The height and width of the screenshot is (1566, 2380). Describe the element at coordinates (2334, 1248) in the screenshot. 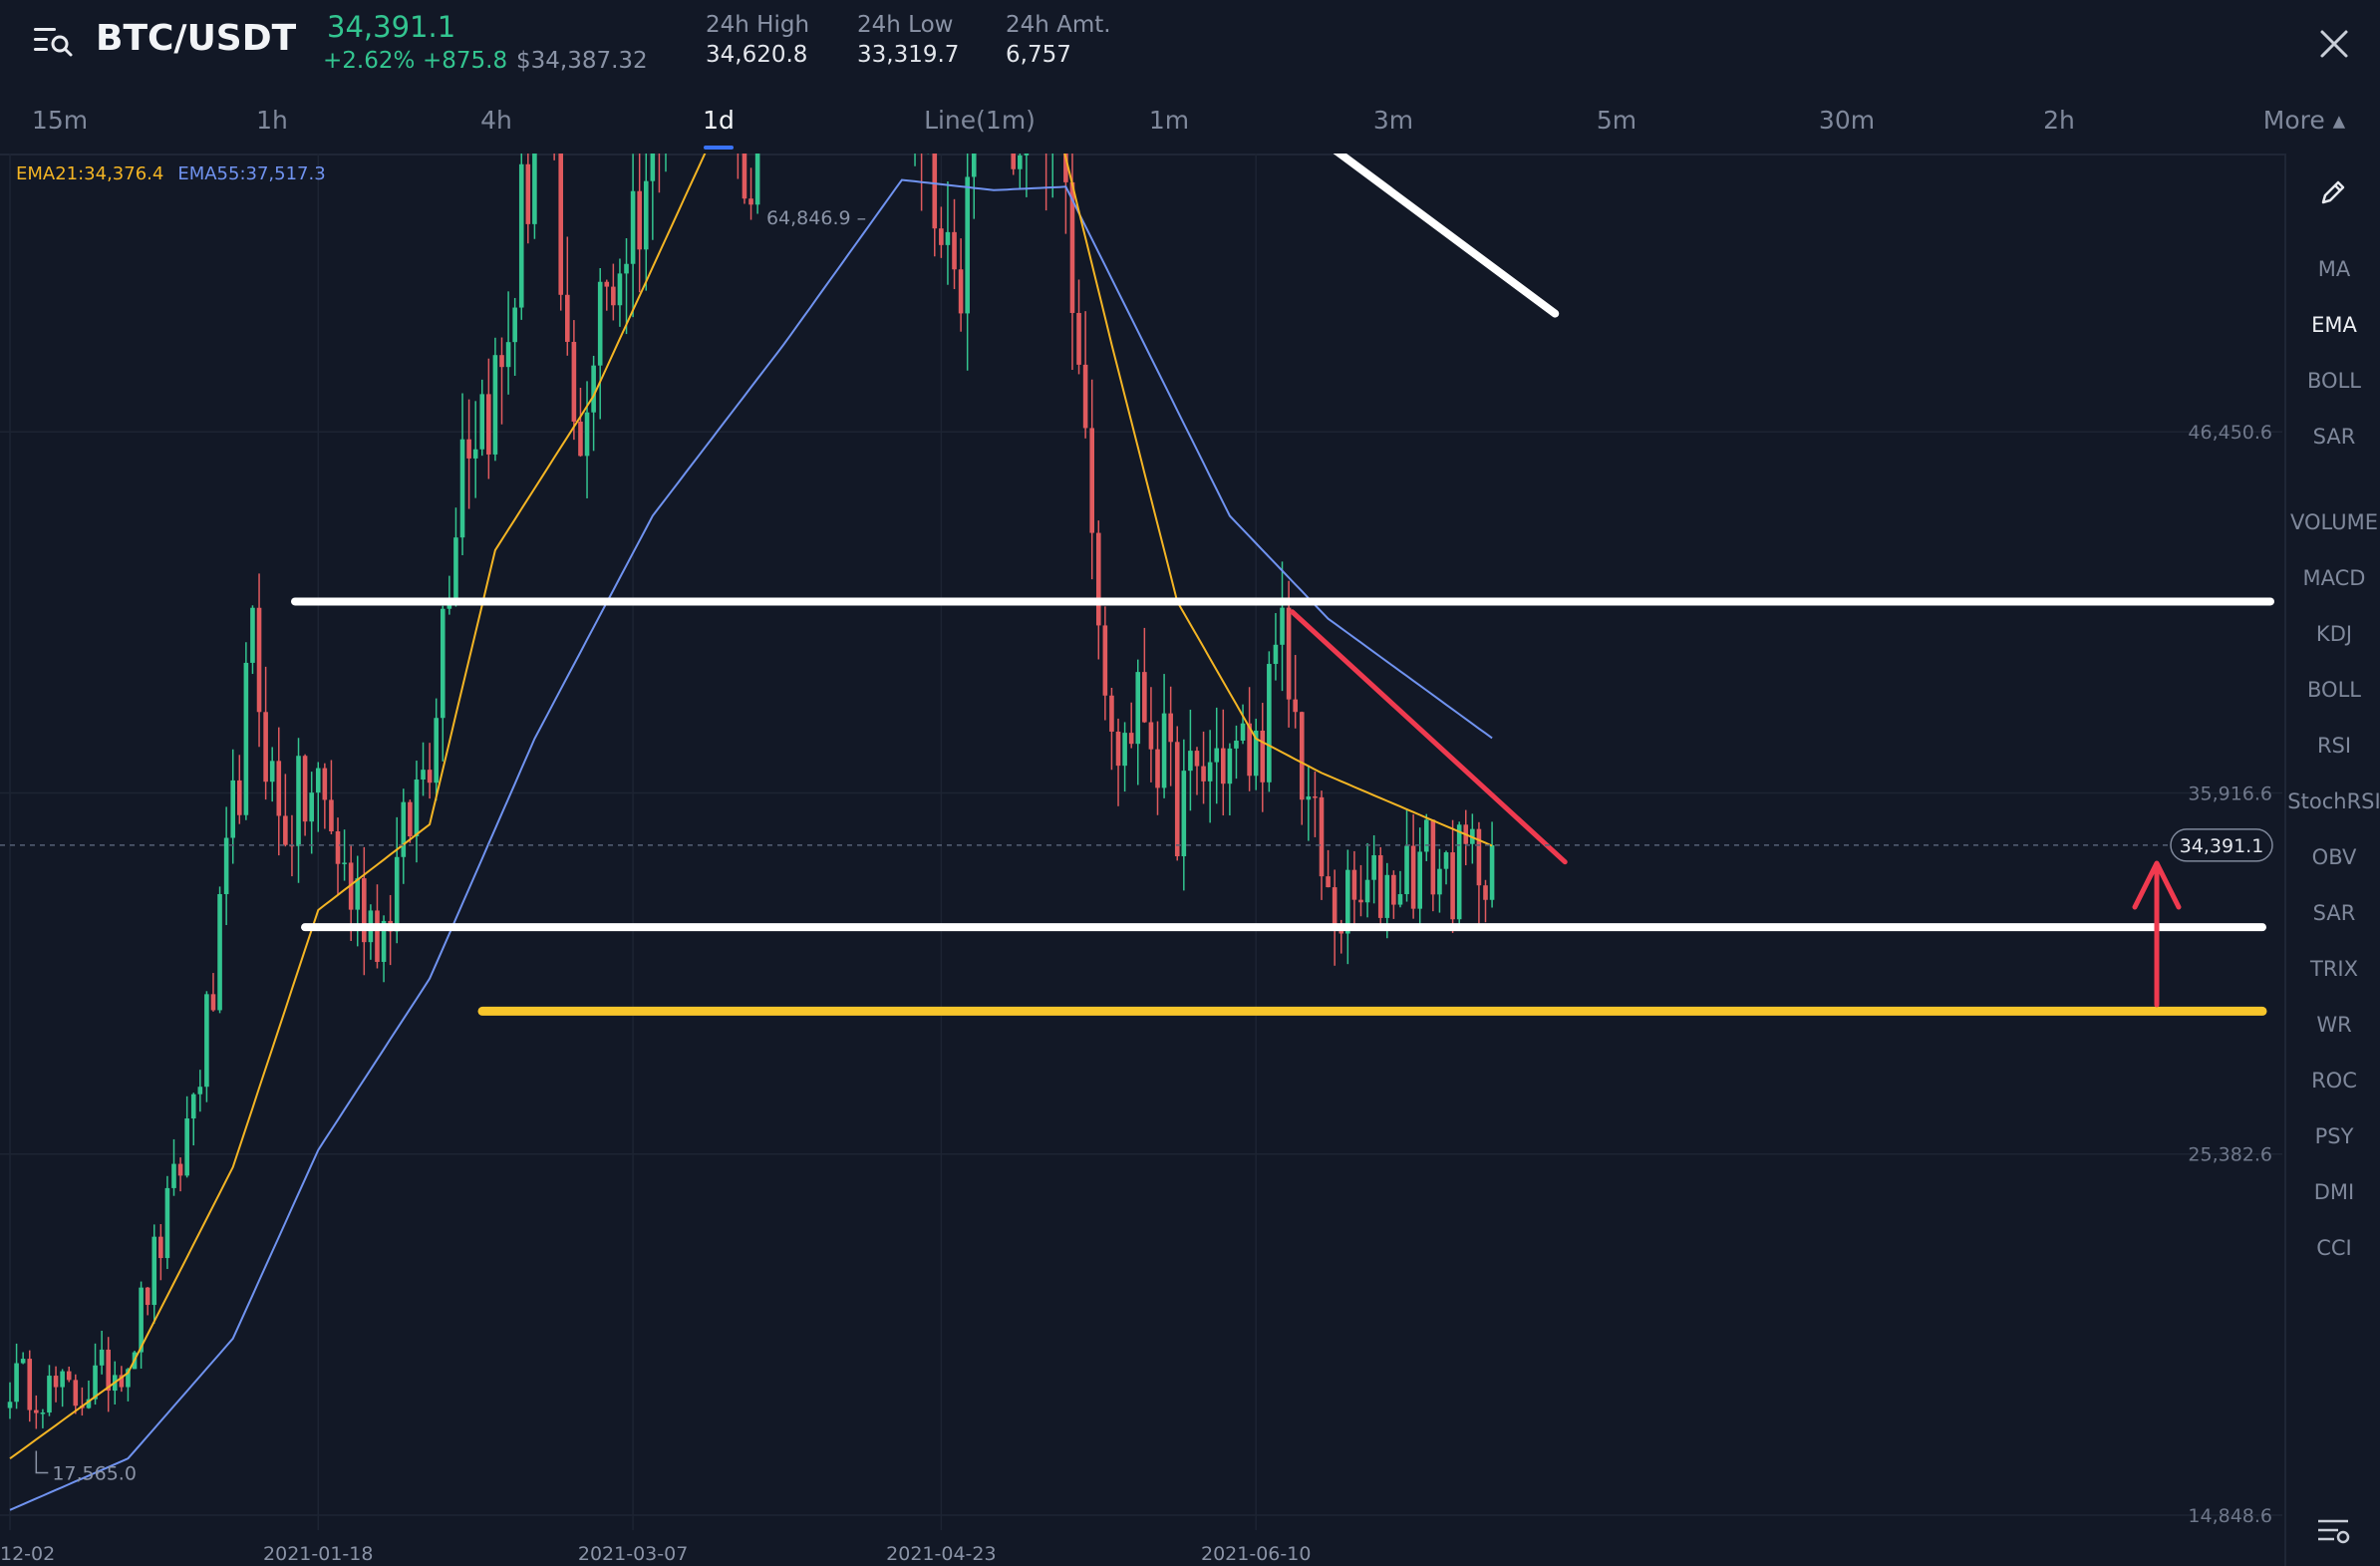

I see `indicator-cci: CCI` at that location.